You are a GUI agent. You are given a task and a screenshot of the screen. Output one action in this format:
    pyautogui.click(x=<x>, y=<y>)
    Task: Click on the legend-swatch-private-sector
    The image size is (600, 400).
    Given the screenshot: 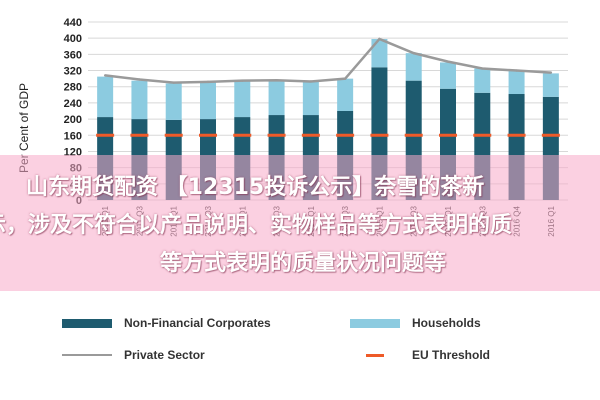 What is the action you would take?
    pyautogui.click(x=87, y=355)
    